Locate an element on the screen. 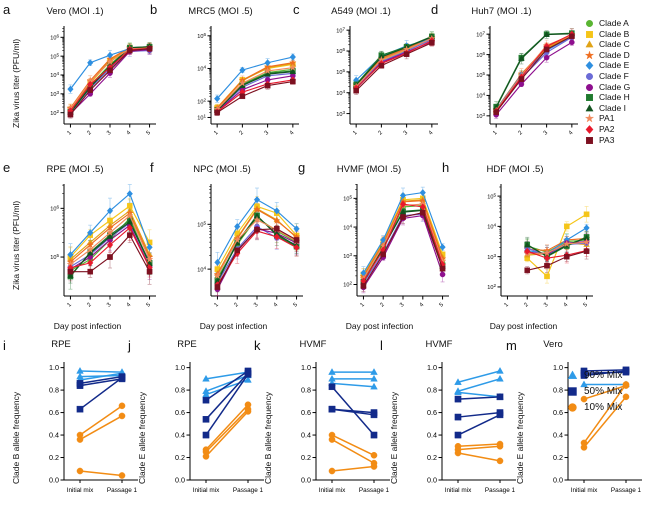  y-axis-tick-label: 10³ is located at coordinates (480, 116).